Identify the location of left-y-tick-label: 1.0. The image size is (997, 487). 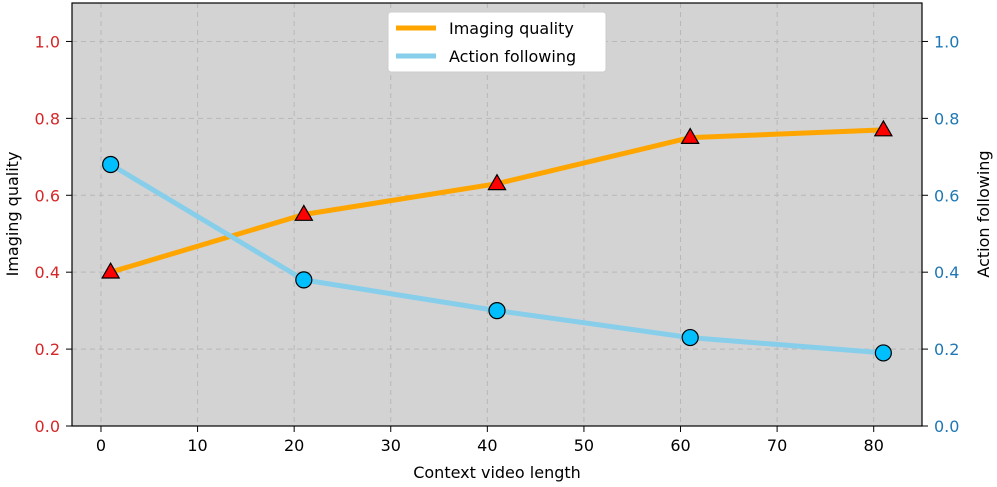
(47, 41).